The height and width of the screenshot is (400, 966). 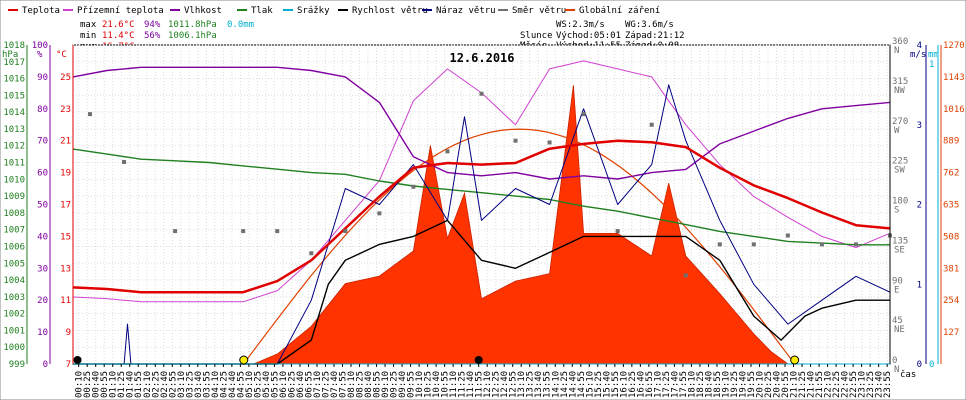 What do you see at coordinates (769, 384) in the screenshot?
I see `x-tick-label: 20:25` at bounding box center [769, 384].